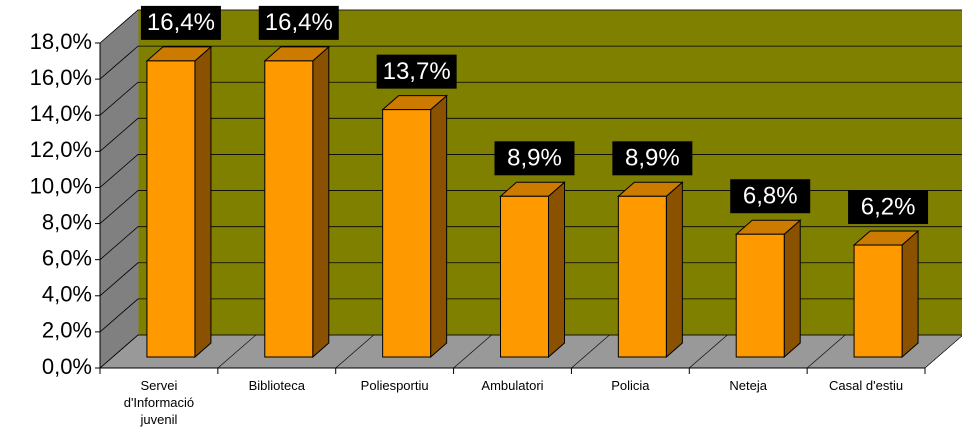  I want to click on value-label: 6,8%, so click(770, 196).